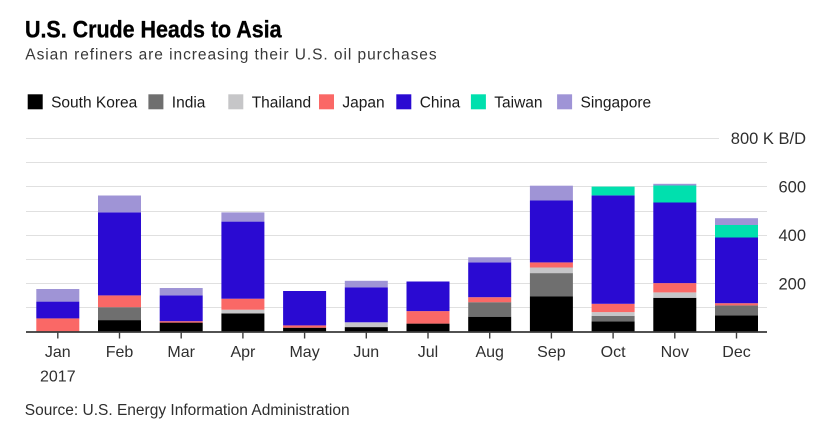 The image size is (816, 434). Describe the element at coordinates (675, 352) in the screenshot. I see `svg-text: Nov` at that location.